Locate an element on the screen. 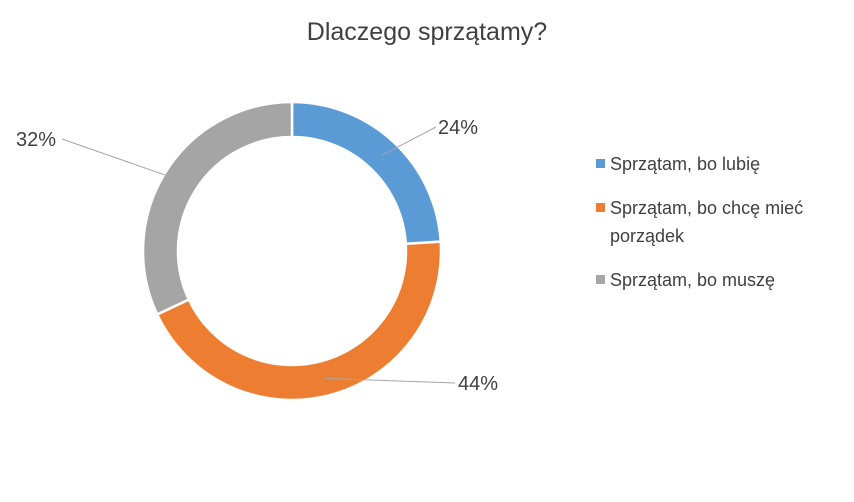 This screenshot has height=502, width=854. legend-label: Sprzątam, bo chcę mieć porządek is located at coordinates (707, 222).